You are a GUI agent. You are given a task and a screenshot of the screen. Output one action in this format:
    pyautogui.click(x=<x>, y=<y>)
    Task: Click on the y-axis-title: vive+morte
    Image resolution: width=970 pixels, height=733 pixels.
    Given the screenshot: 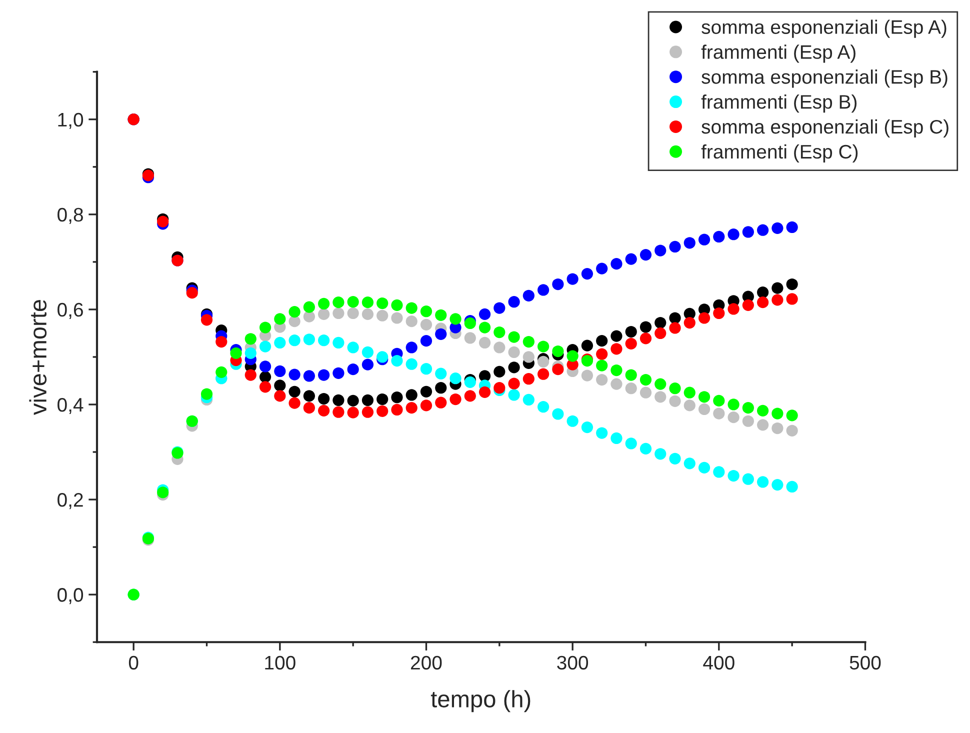 What is the action you would take?
    pyautogui.click(x=38, y=357)
    